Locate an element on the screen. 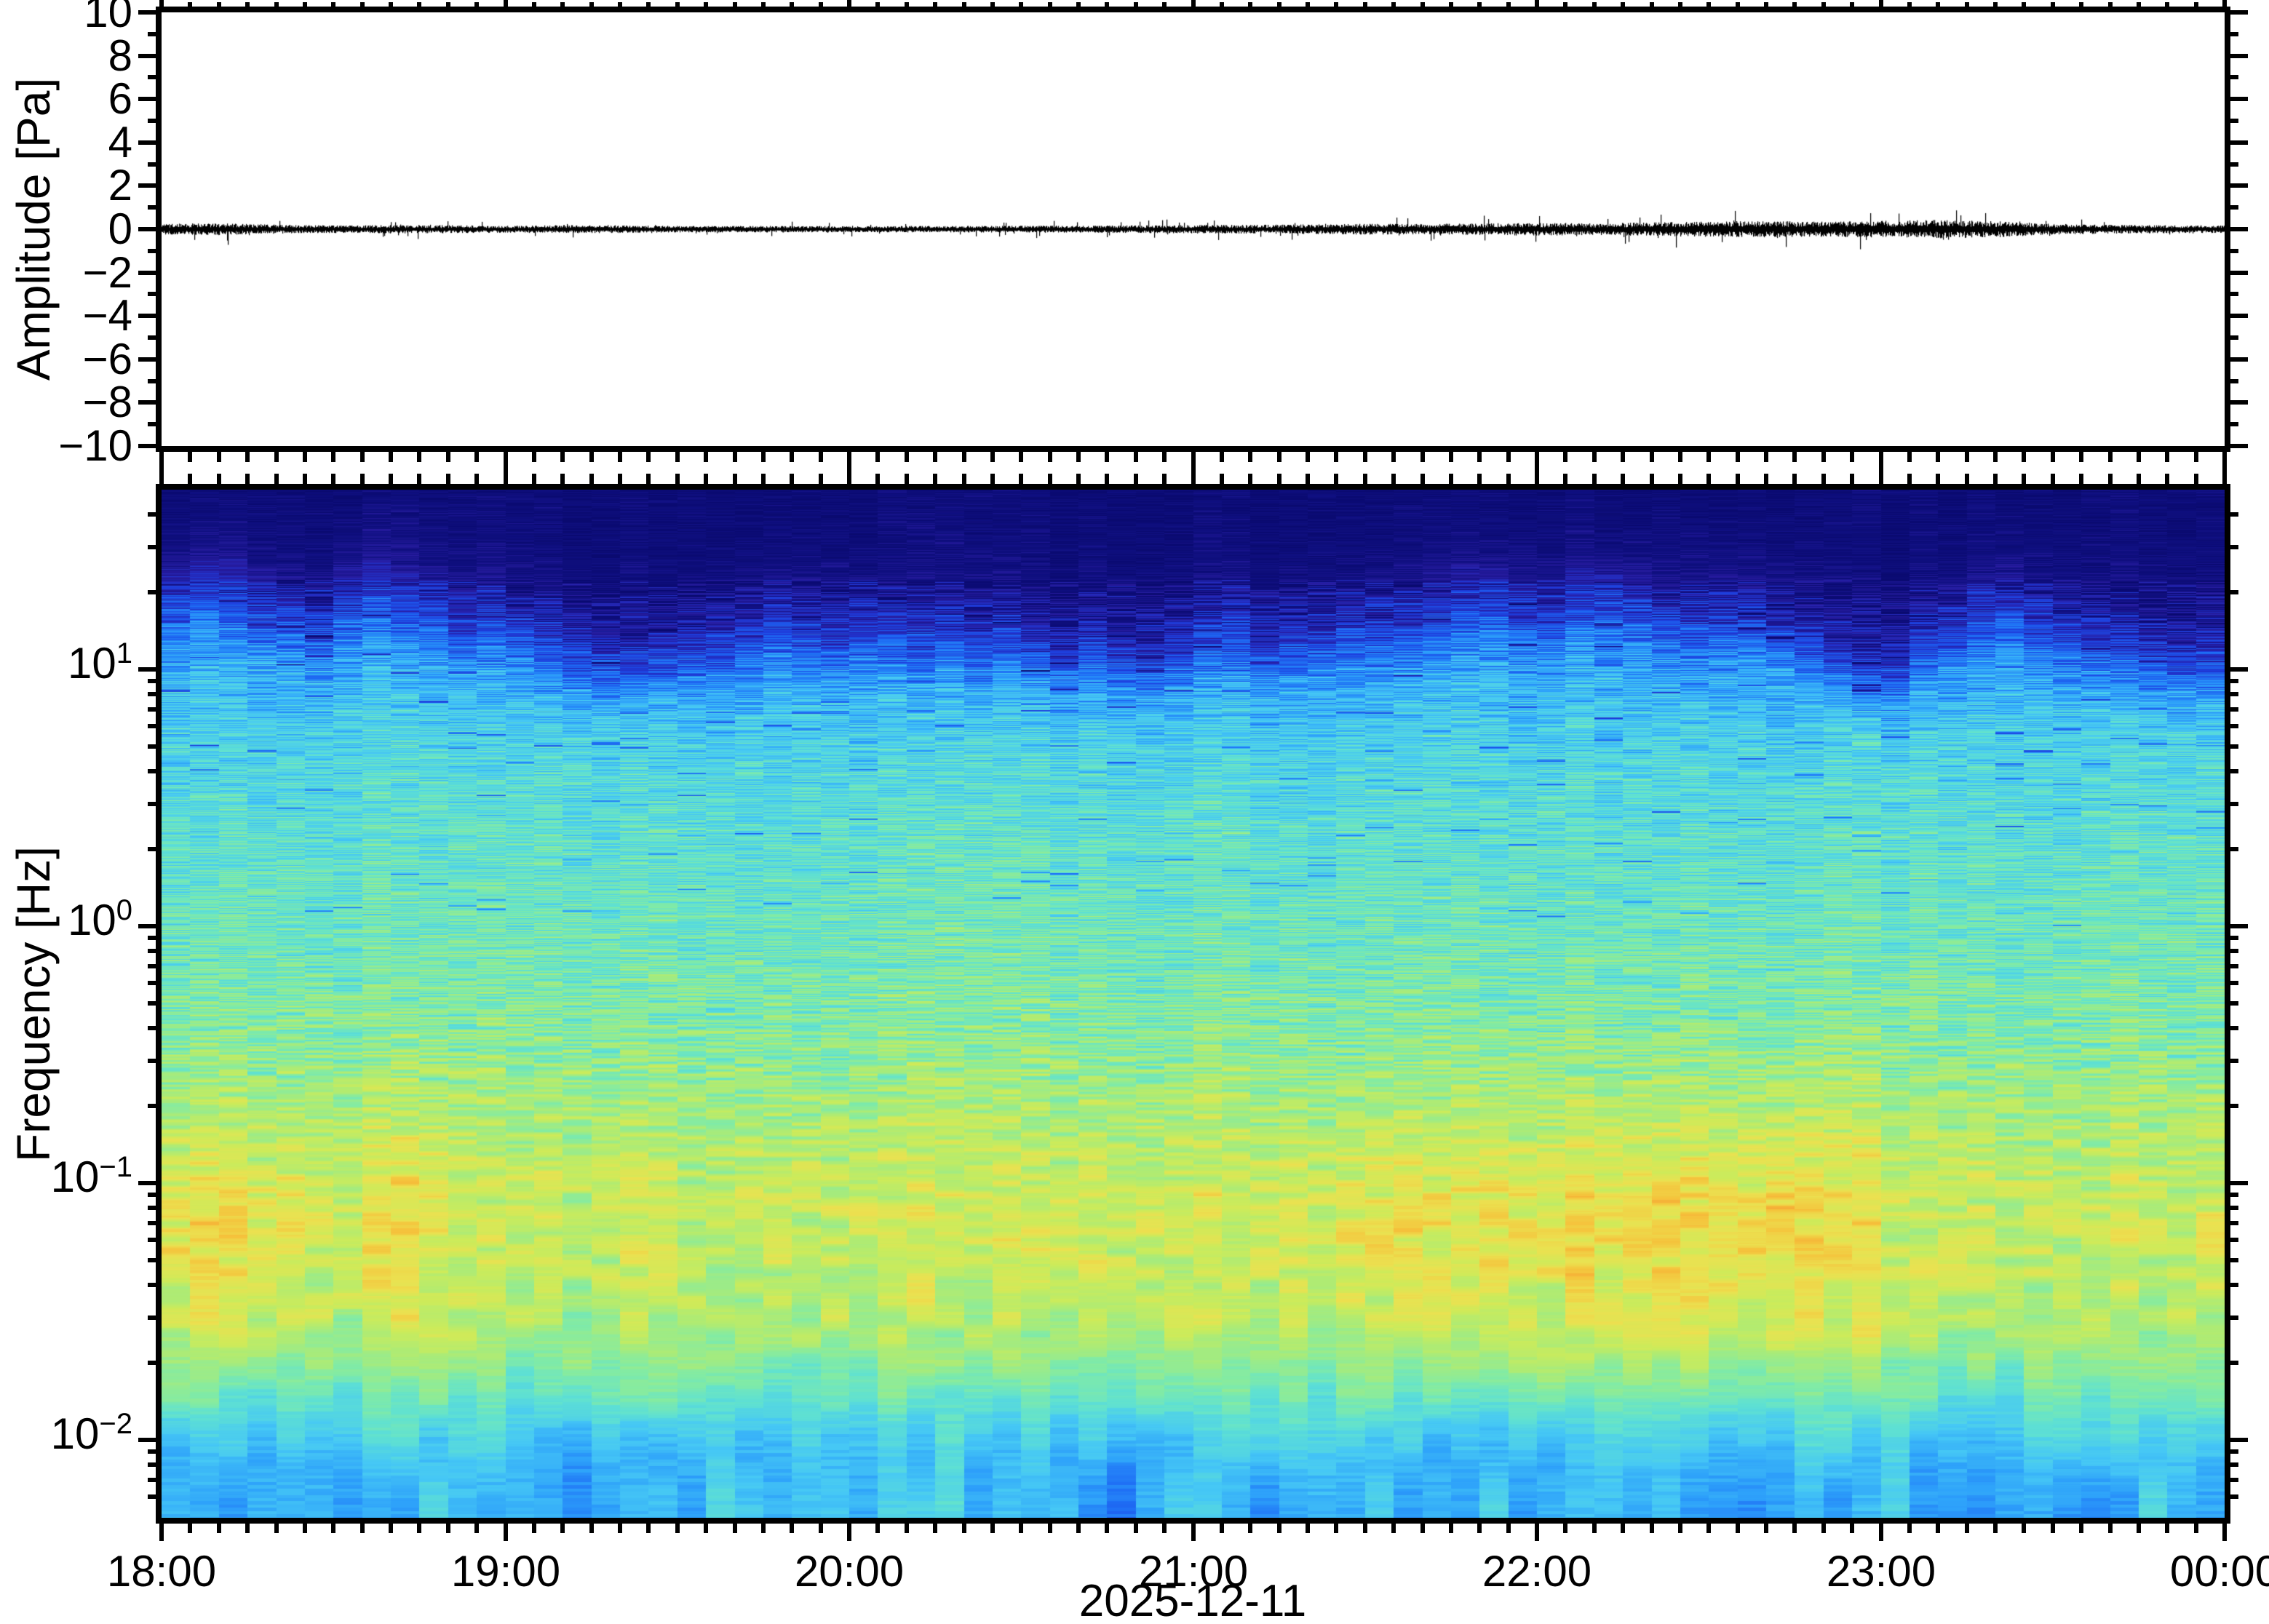 The height and width of the screenshot is (1624, 2269). amplitude-tick-label: 10 is located at coordinates (108, 18).